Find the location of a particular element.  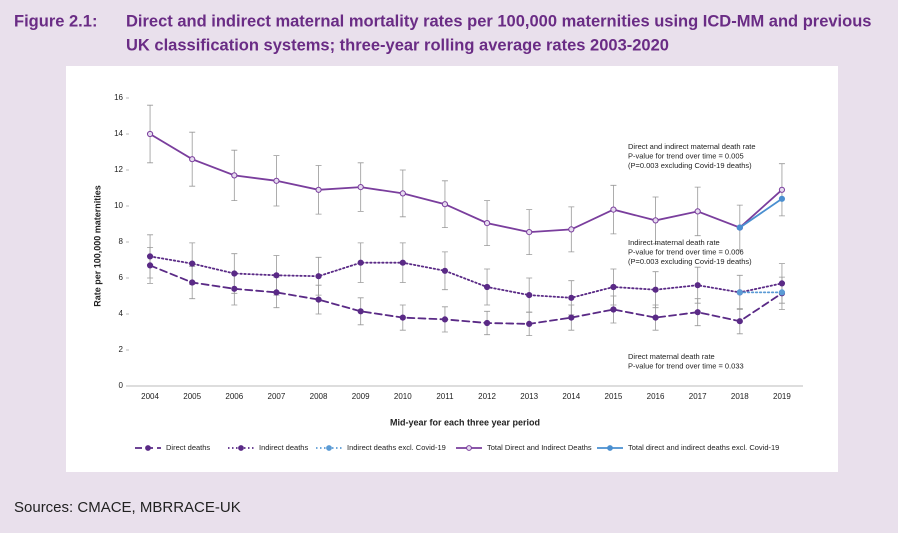

annotation: P-value for trend over time = 0.033 is located at coordinates (686, 365).